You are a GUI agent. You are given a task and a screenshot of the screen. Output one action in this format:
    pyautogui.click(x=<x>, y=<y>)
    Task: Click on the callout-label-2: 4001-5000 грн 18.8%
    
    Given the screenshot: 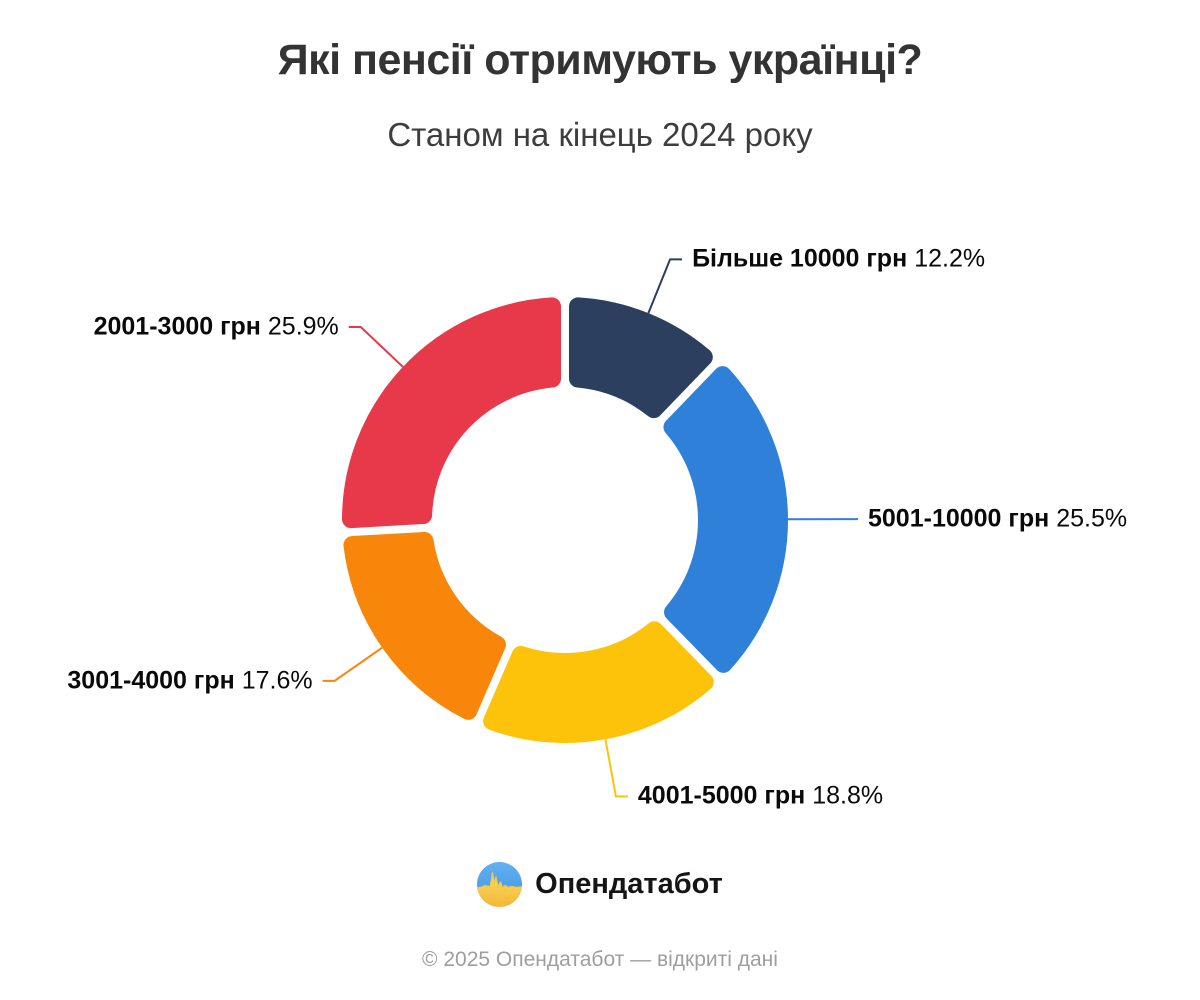 What is the action you would take?
    pyautogui.click(x=760, y=796)
    